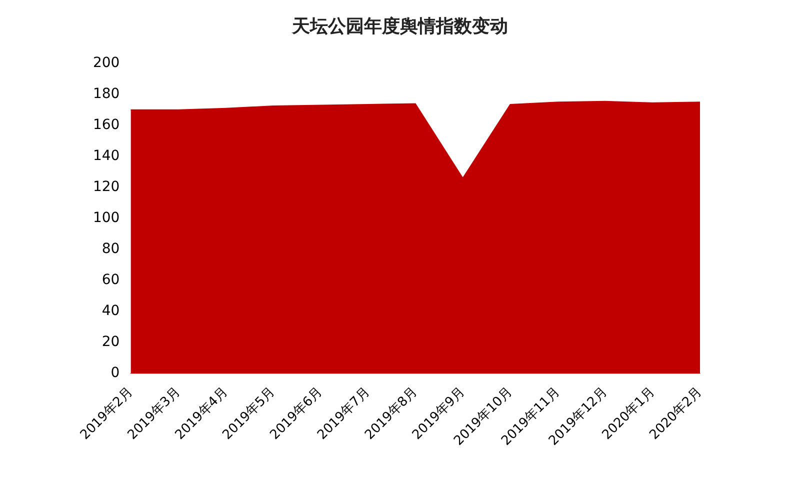 This screenshot has height=493, width=800. Describe the element at coordinates (106, 125) in the screenshot. I see `y-tick-label: 160` at that location.